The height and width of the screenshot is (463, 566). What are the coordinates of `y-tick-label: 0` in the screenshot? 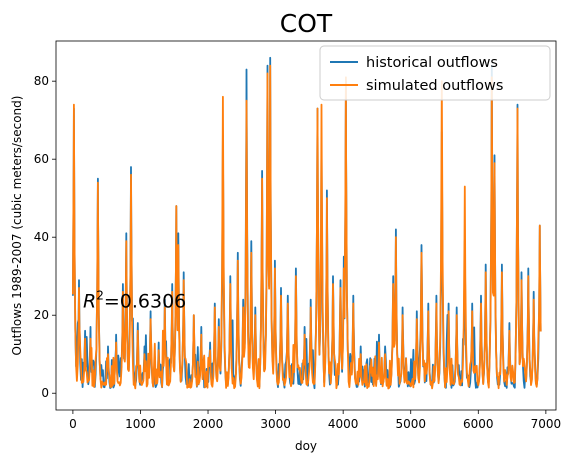 It's located at (45, 393).